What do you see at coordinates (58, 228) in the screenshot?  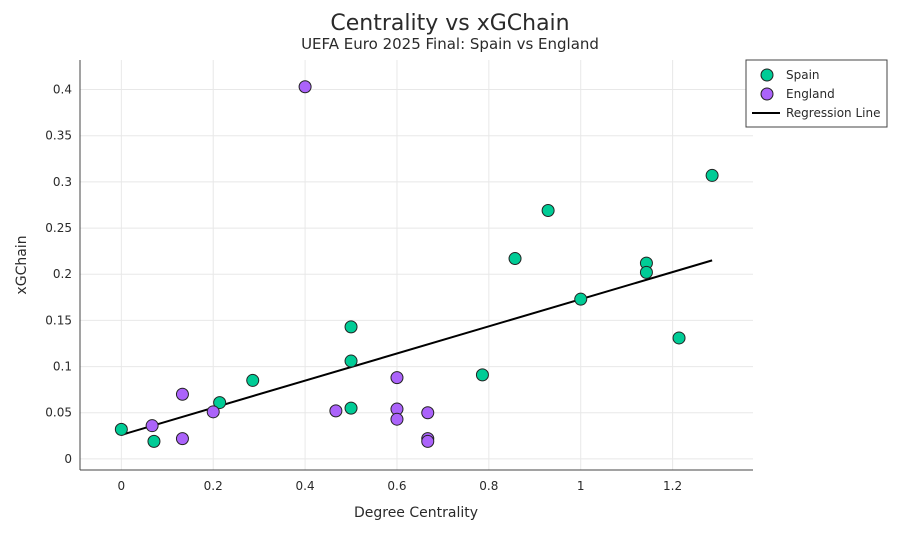 I see `y-tick-label: 0.25` at bounding box center [58, 228].